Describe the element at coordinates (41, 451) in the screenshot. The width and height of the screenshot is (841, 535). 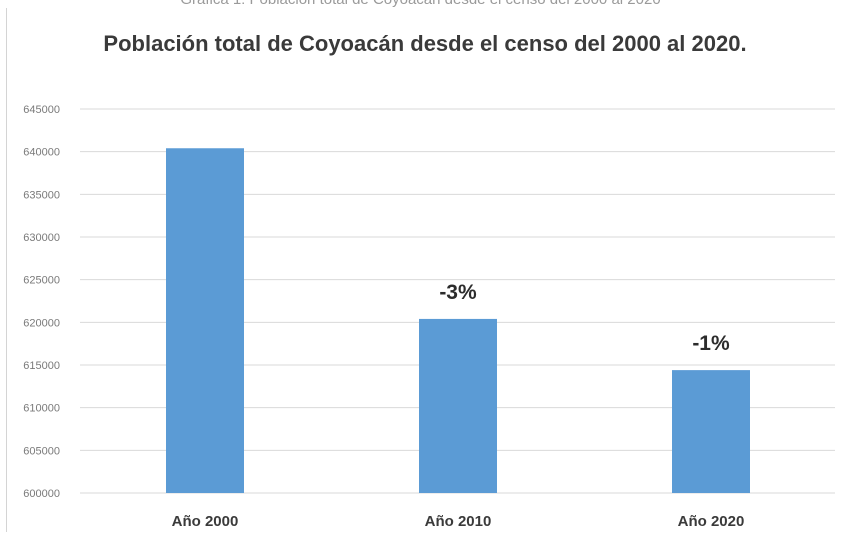
I see `y-tick-label: 605000` at that location.